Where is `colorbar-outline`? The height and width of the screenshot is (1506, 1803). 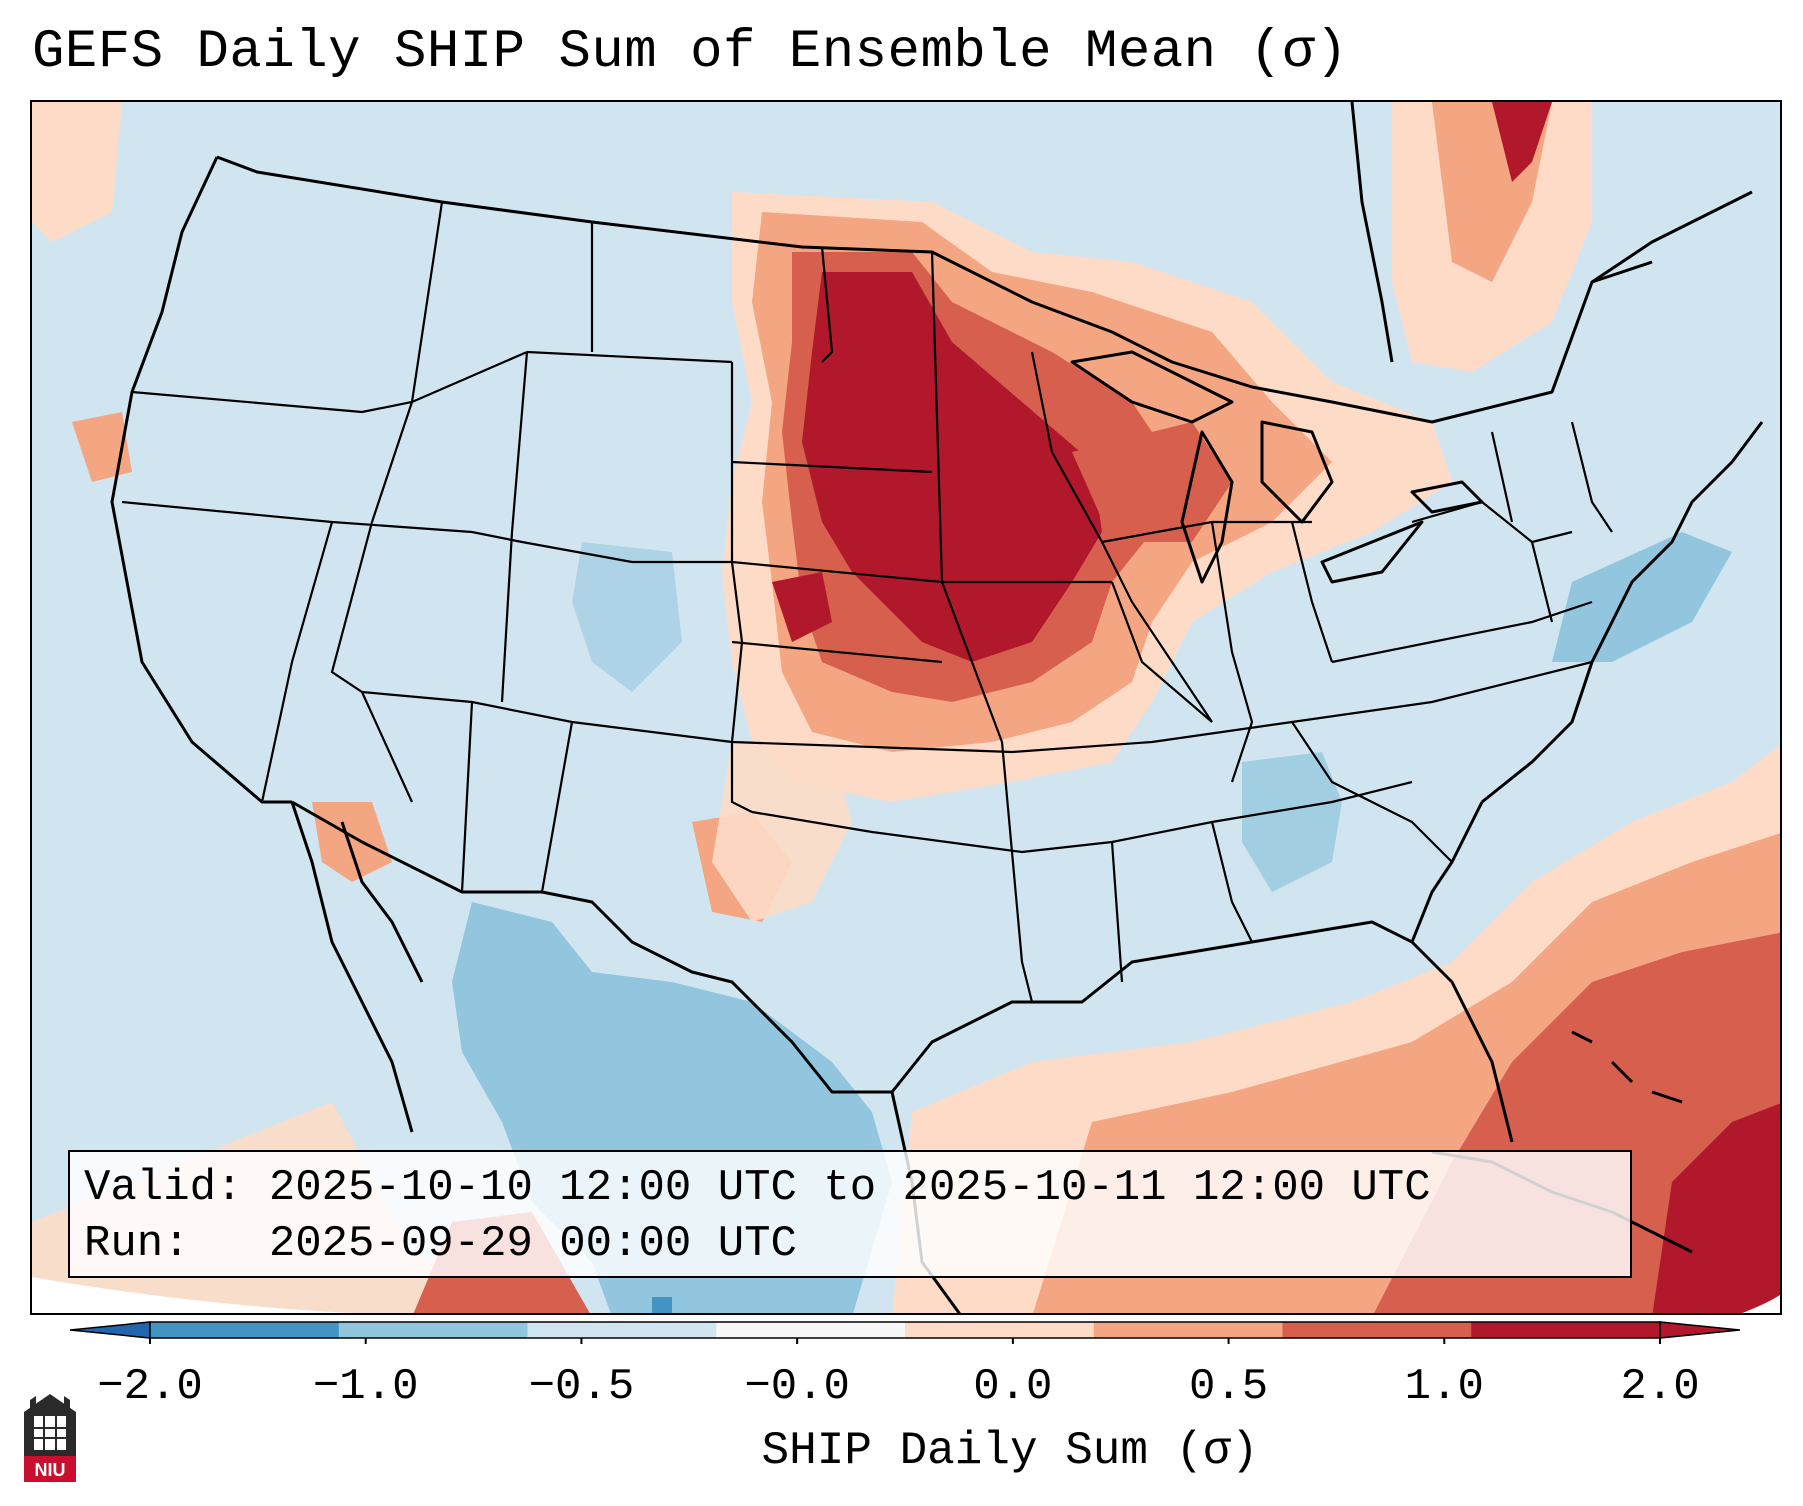
colorbar-outline is located at coordinates (905, 1330).